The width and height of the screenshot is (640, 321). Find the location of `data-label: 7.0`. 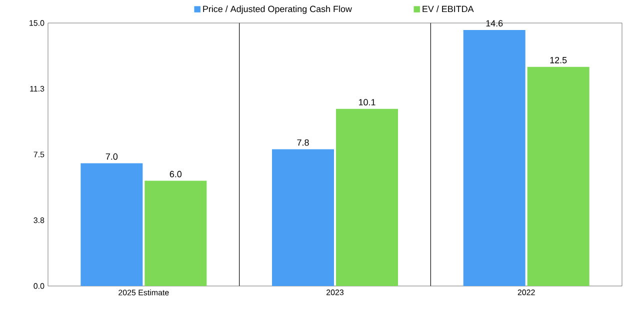

data-label: 7.0 is located at coordinates (112, 156).